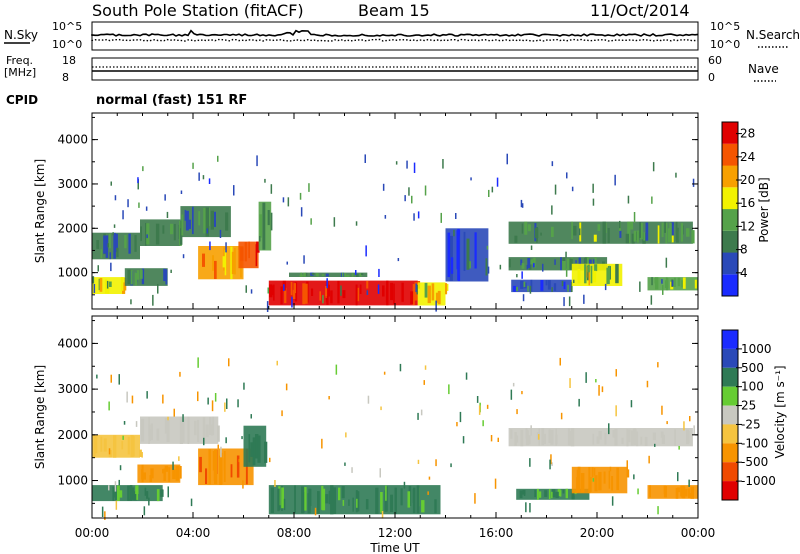 The height and width of the screenshot is (554, 800). Describe the element at coordinates (754, 443) in the screenshot. I see `velocity-colorbar-label-tick: -100` at that location.